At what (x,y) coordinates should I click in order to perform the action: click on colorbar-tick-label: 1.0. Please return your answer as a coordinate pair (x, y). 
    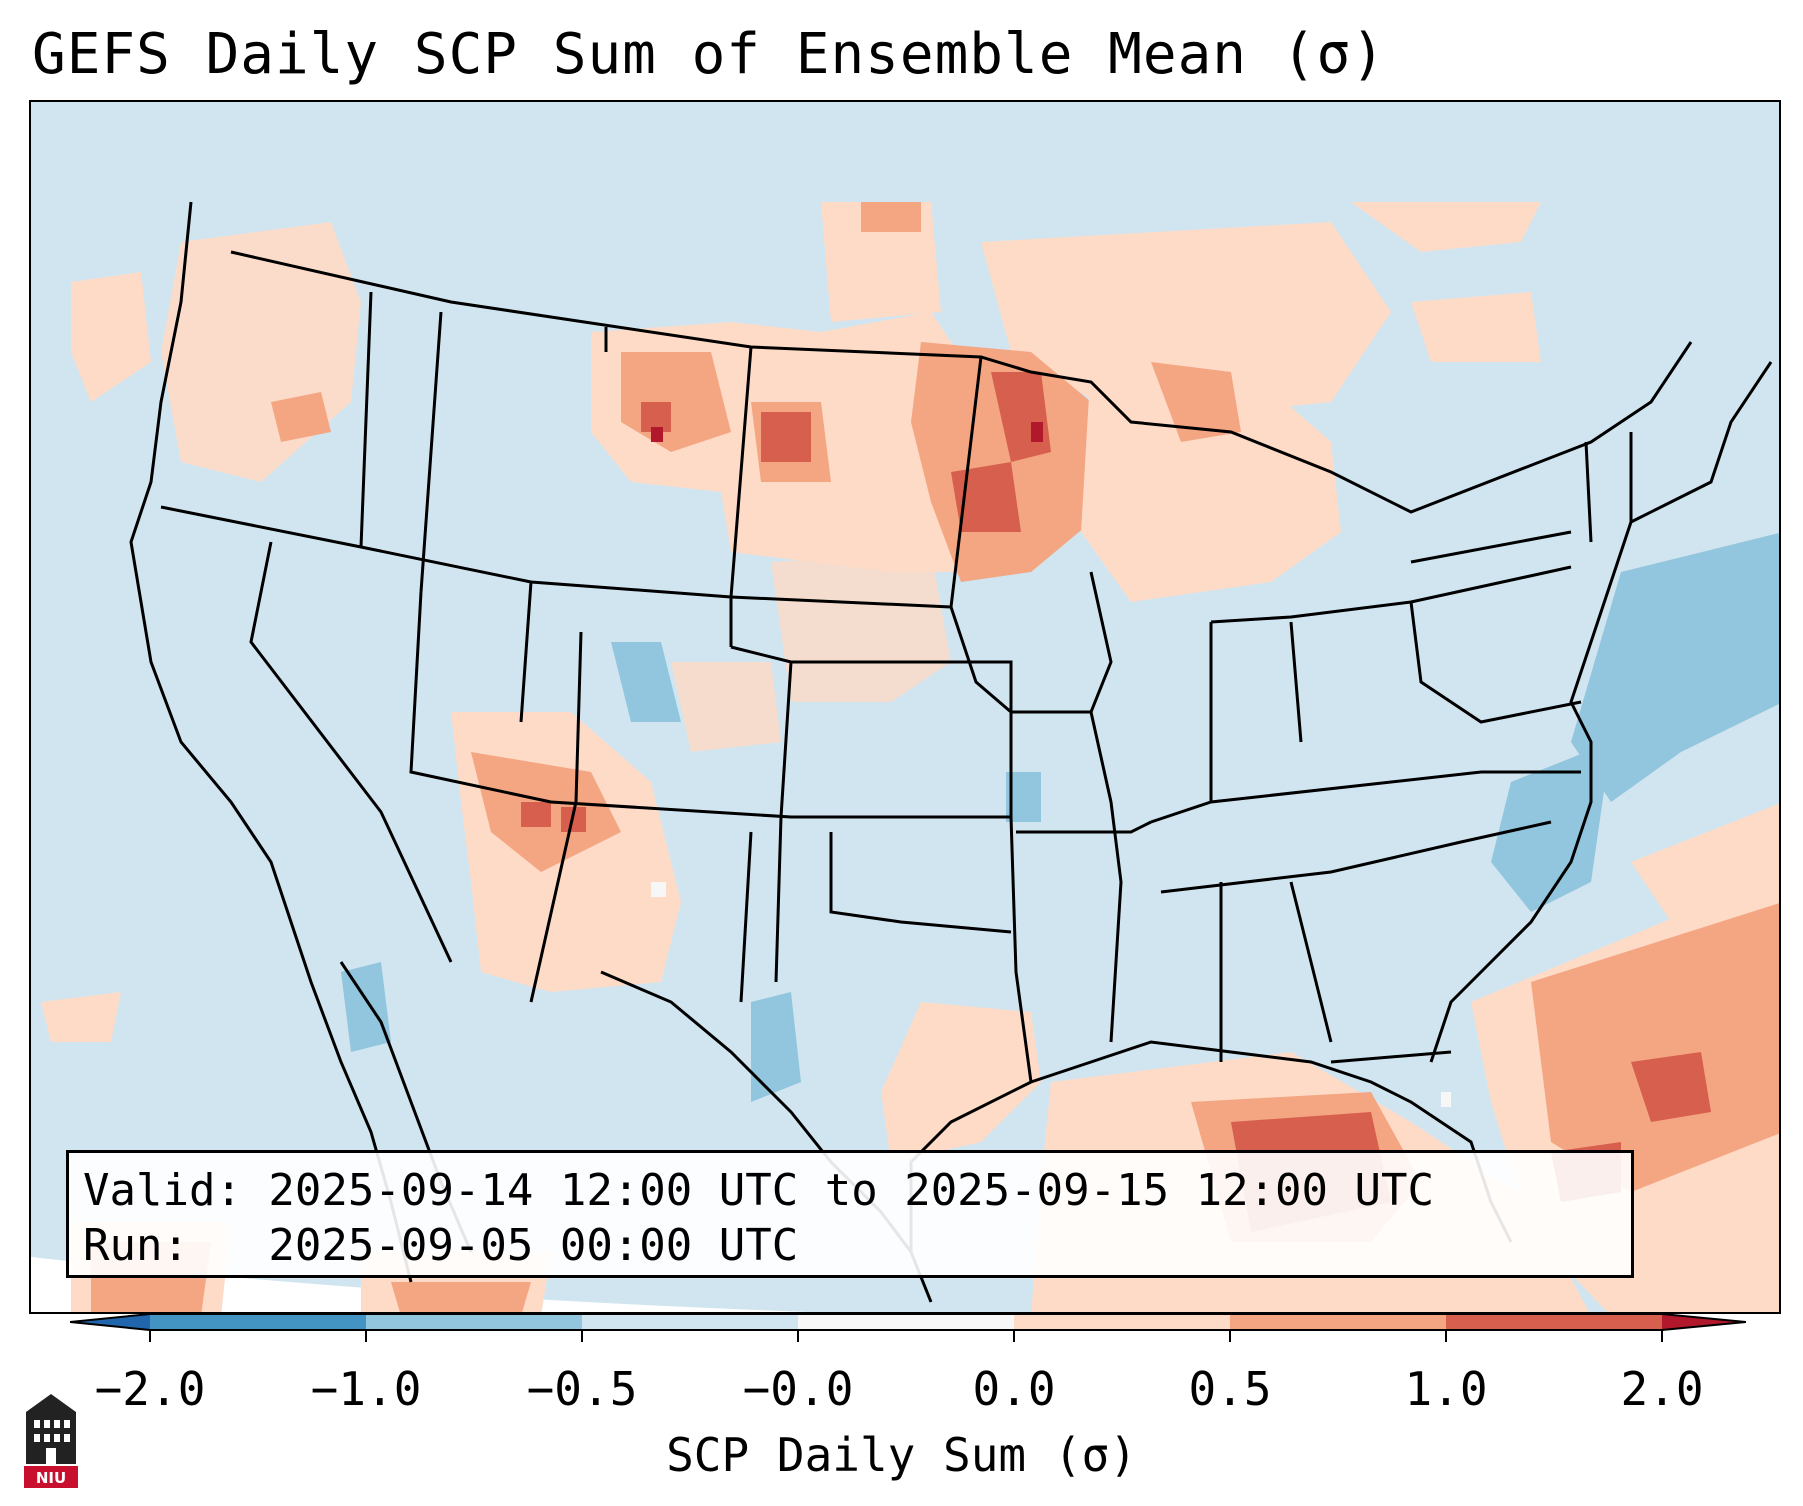
    Looking at the image, I should click on (1446, 1389).